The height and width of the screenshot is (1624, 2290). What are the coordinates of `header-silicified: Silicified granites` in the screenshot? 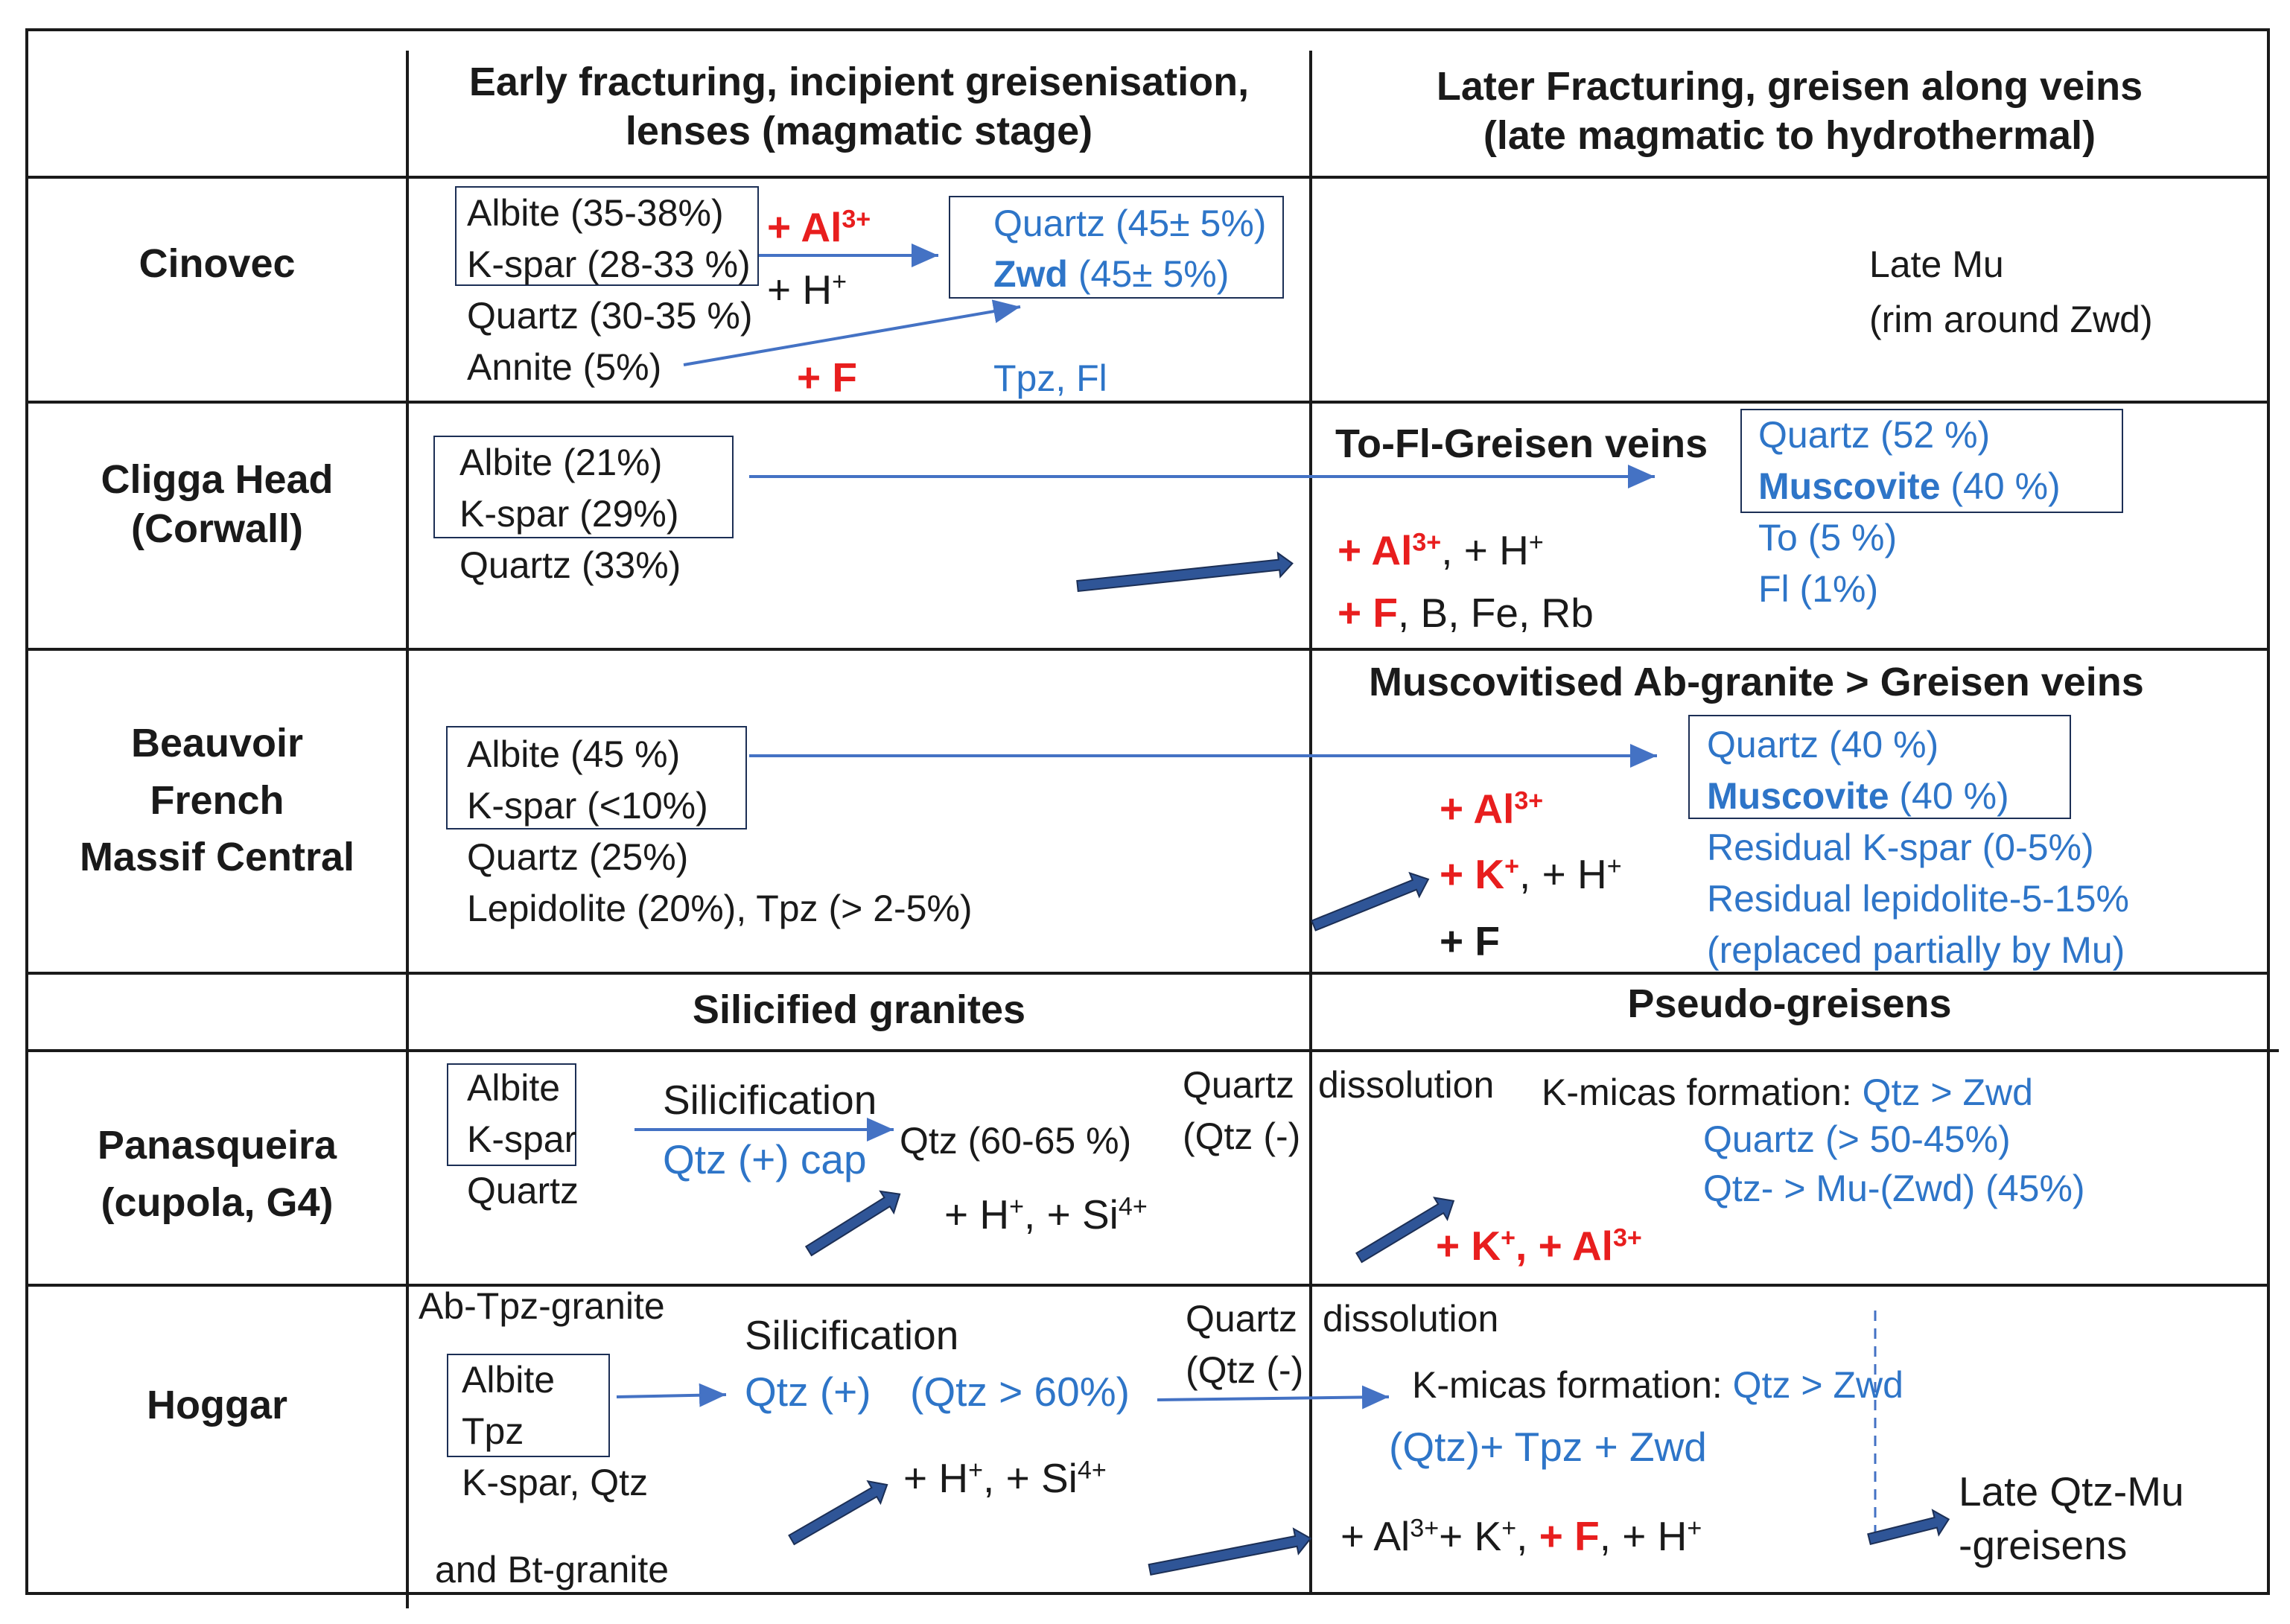 It's located at (859, 1009).